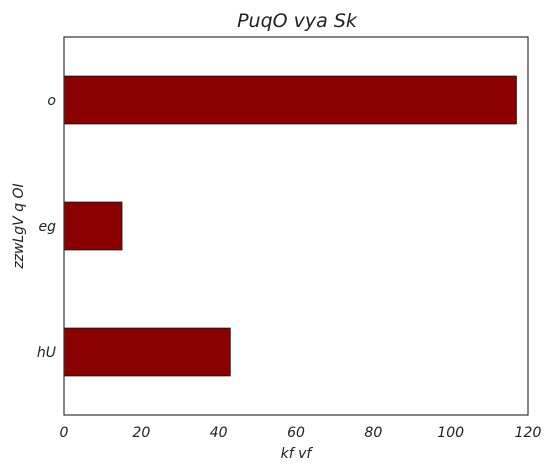 This screenshot has height=474, width=553. I want to click on y-axis-ticks: o eg hU, so click(46, 227).